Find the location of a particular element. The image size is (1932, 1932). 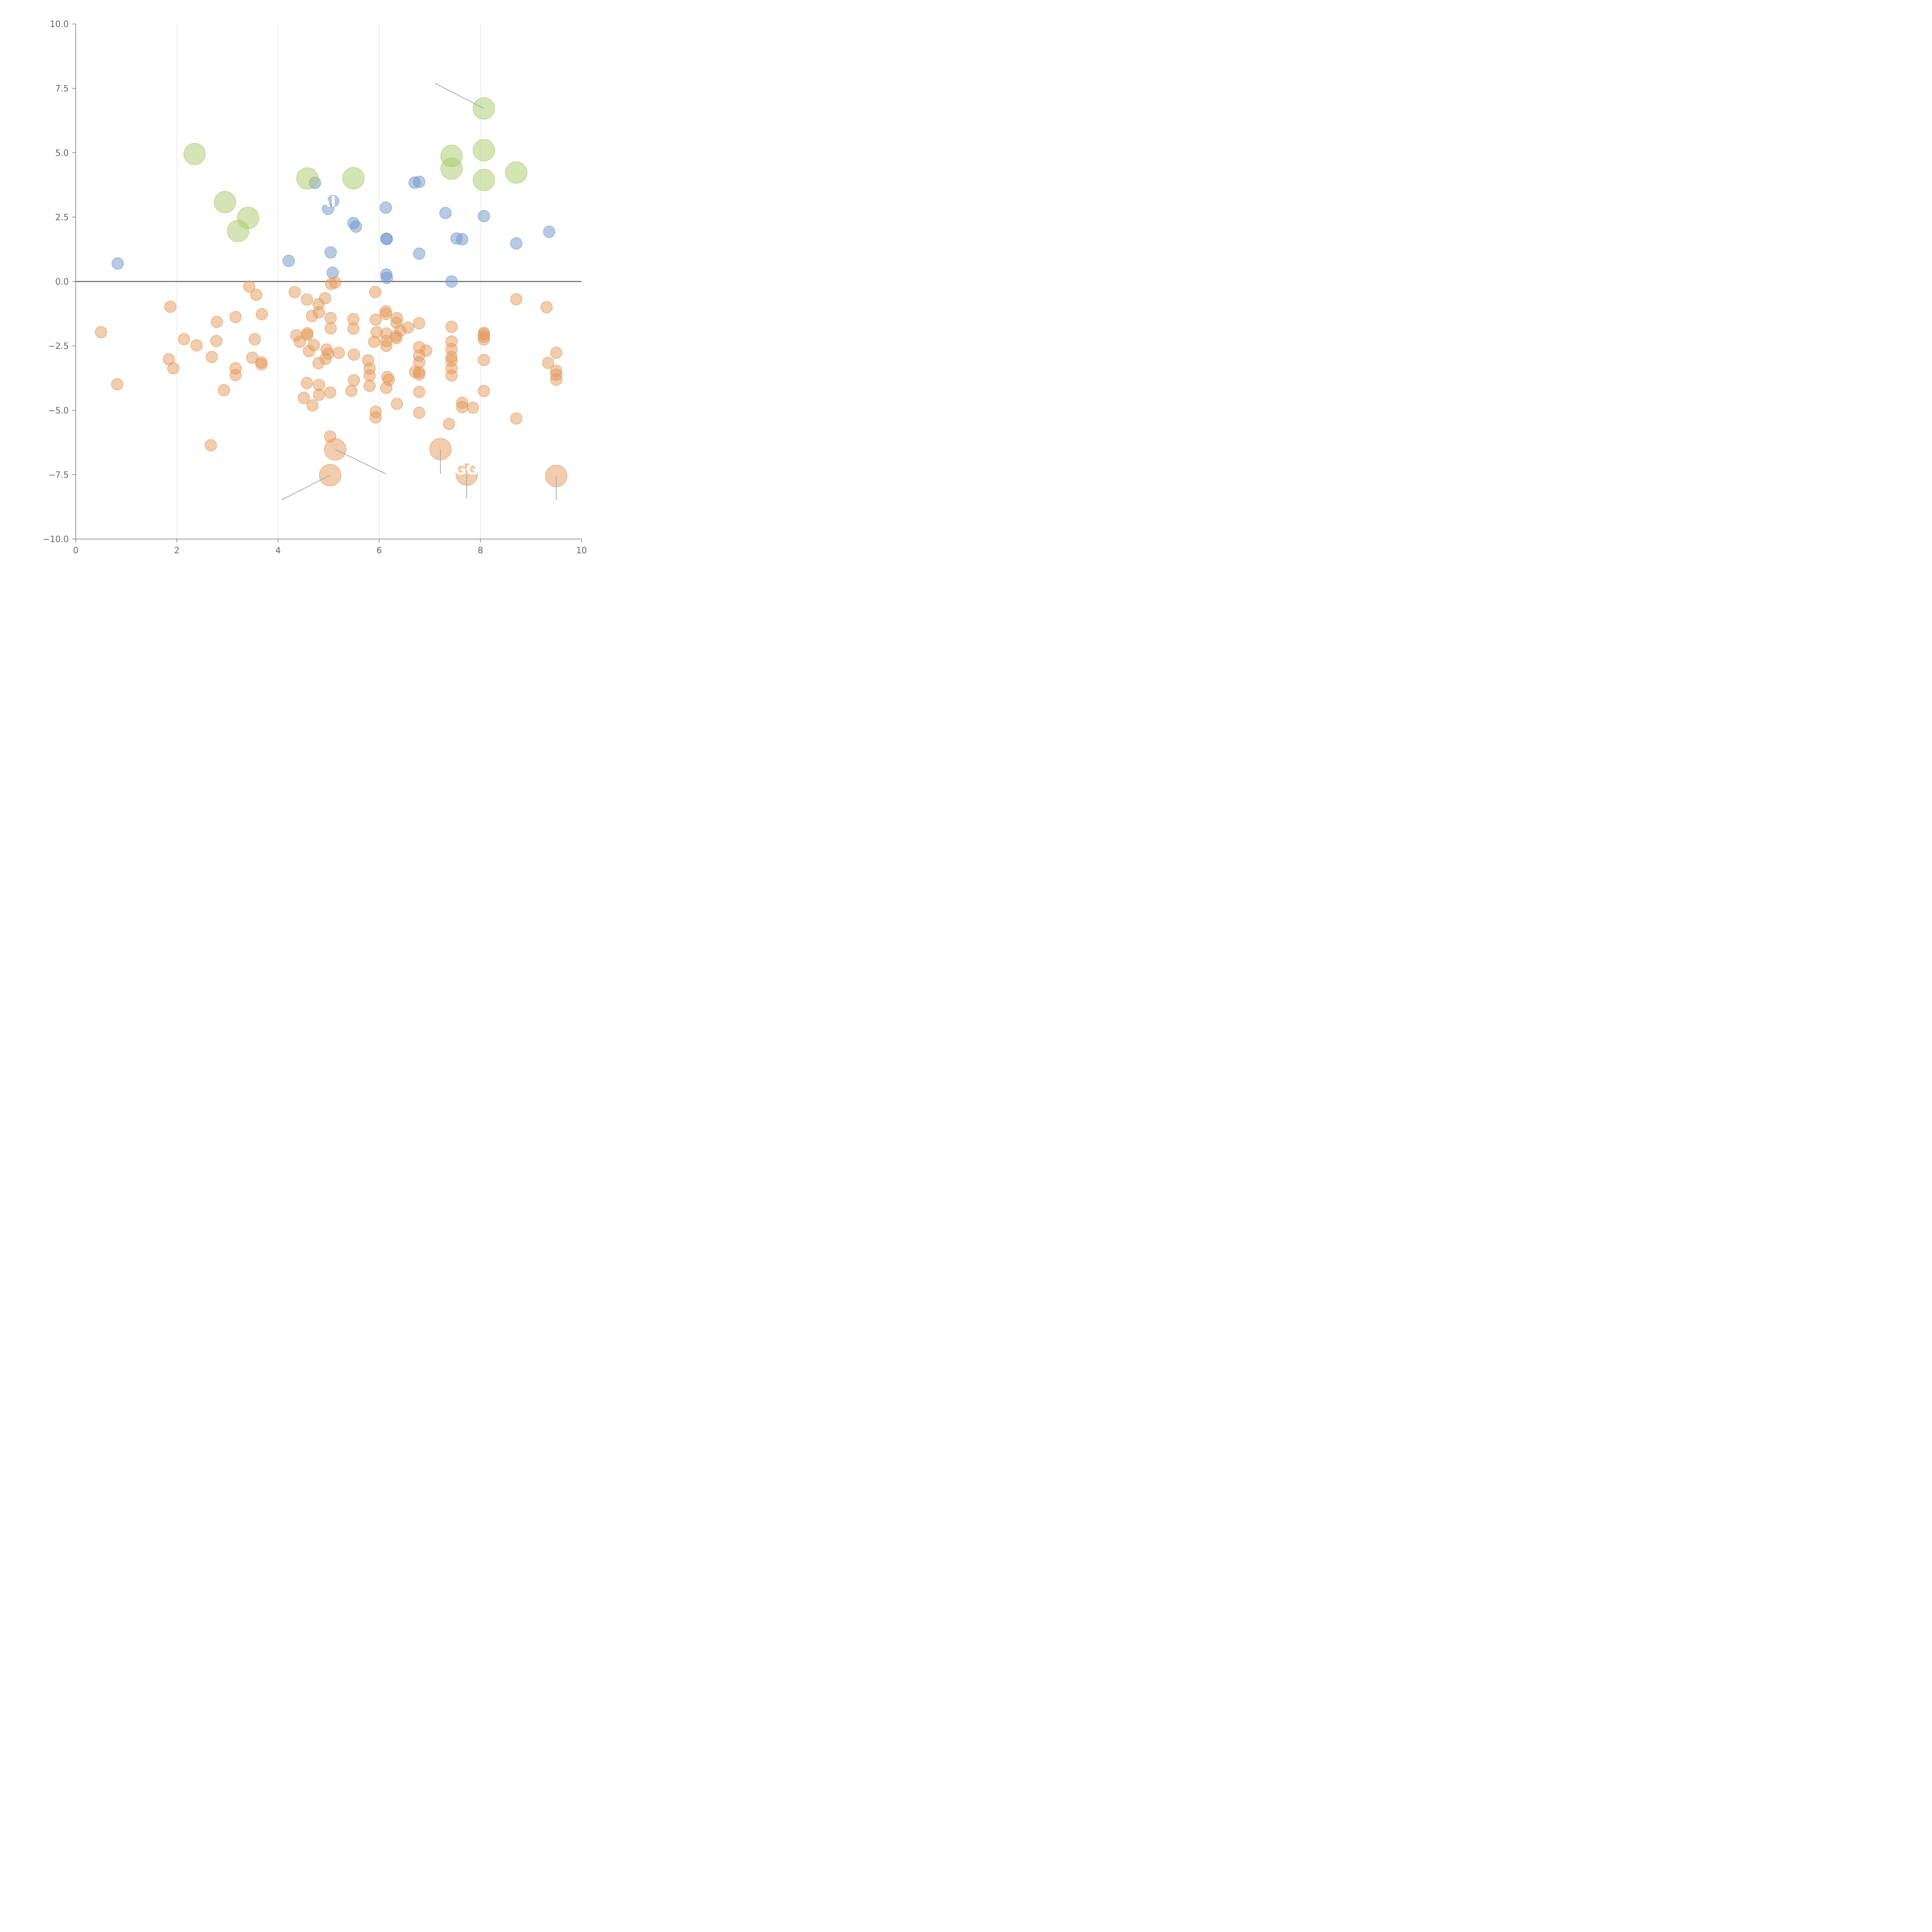

y-tick-label: 2.5 is located at coordinates (62, 218).